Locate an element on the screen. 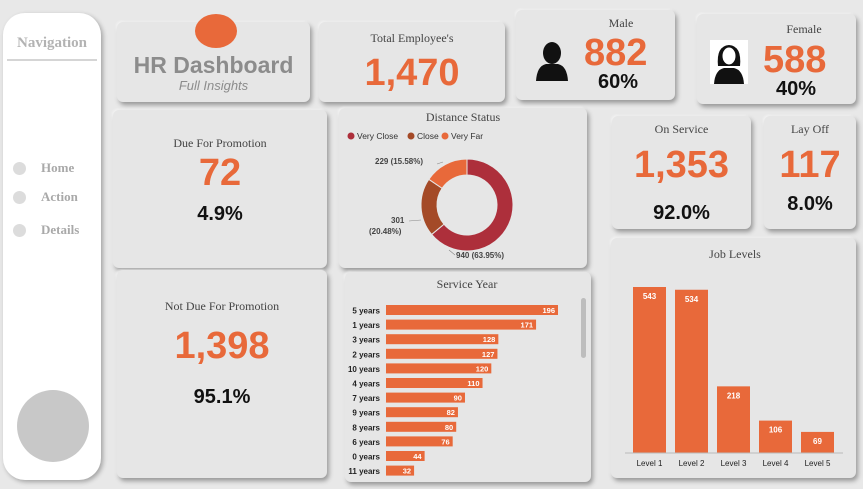  nav-item-label: Home is located at coordinates (58, 167).